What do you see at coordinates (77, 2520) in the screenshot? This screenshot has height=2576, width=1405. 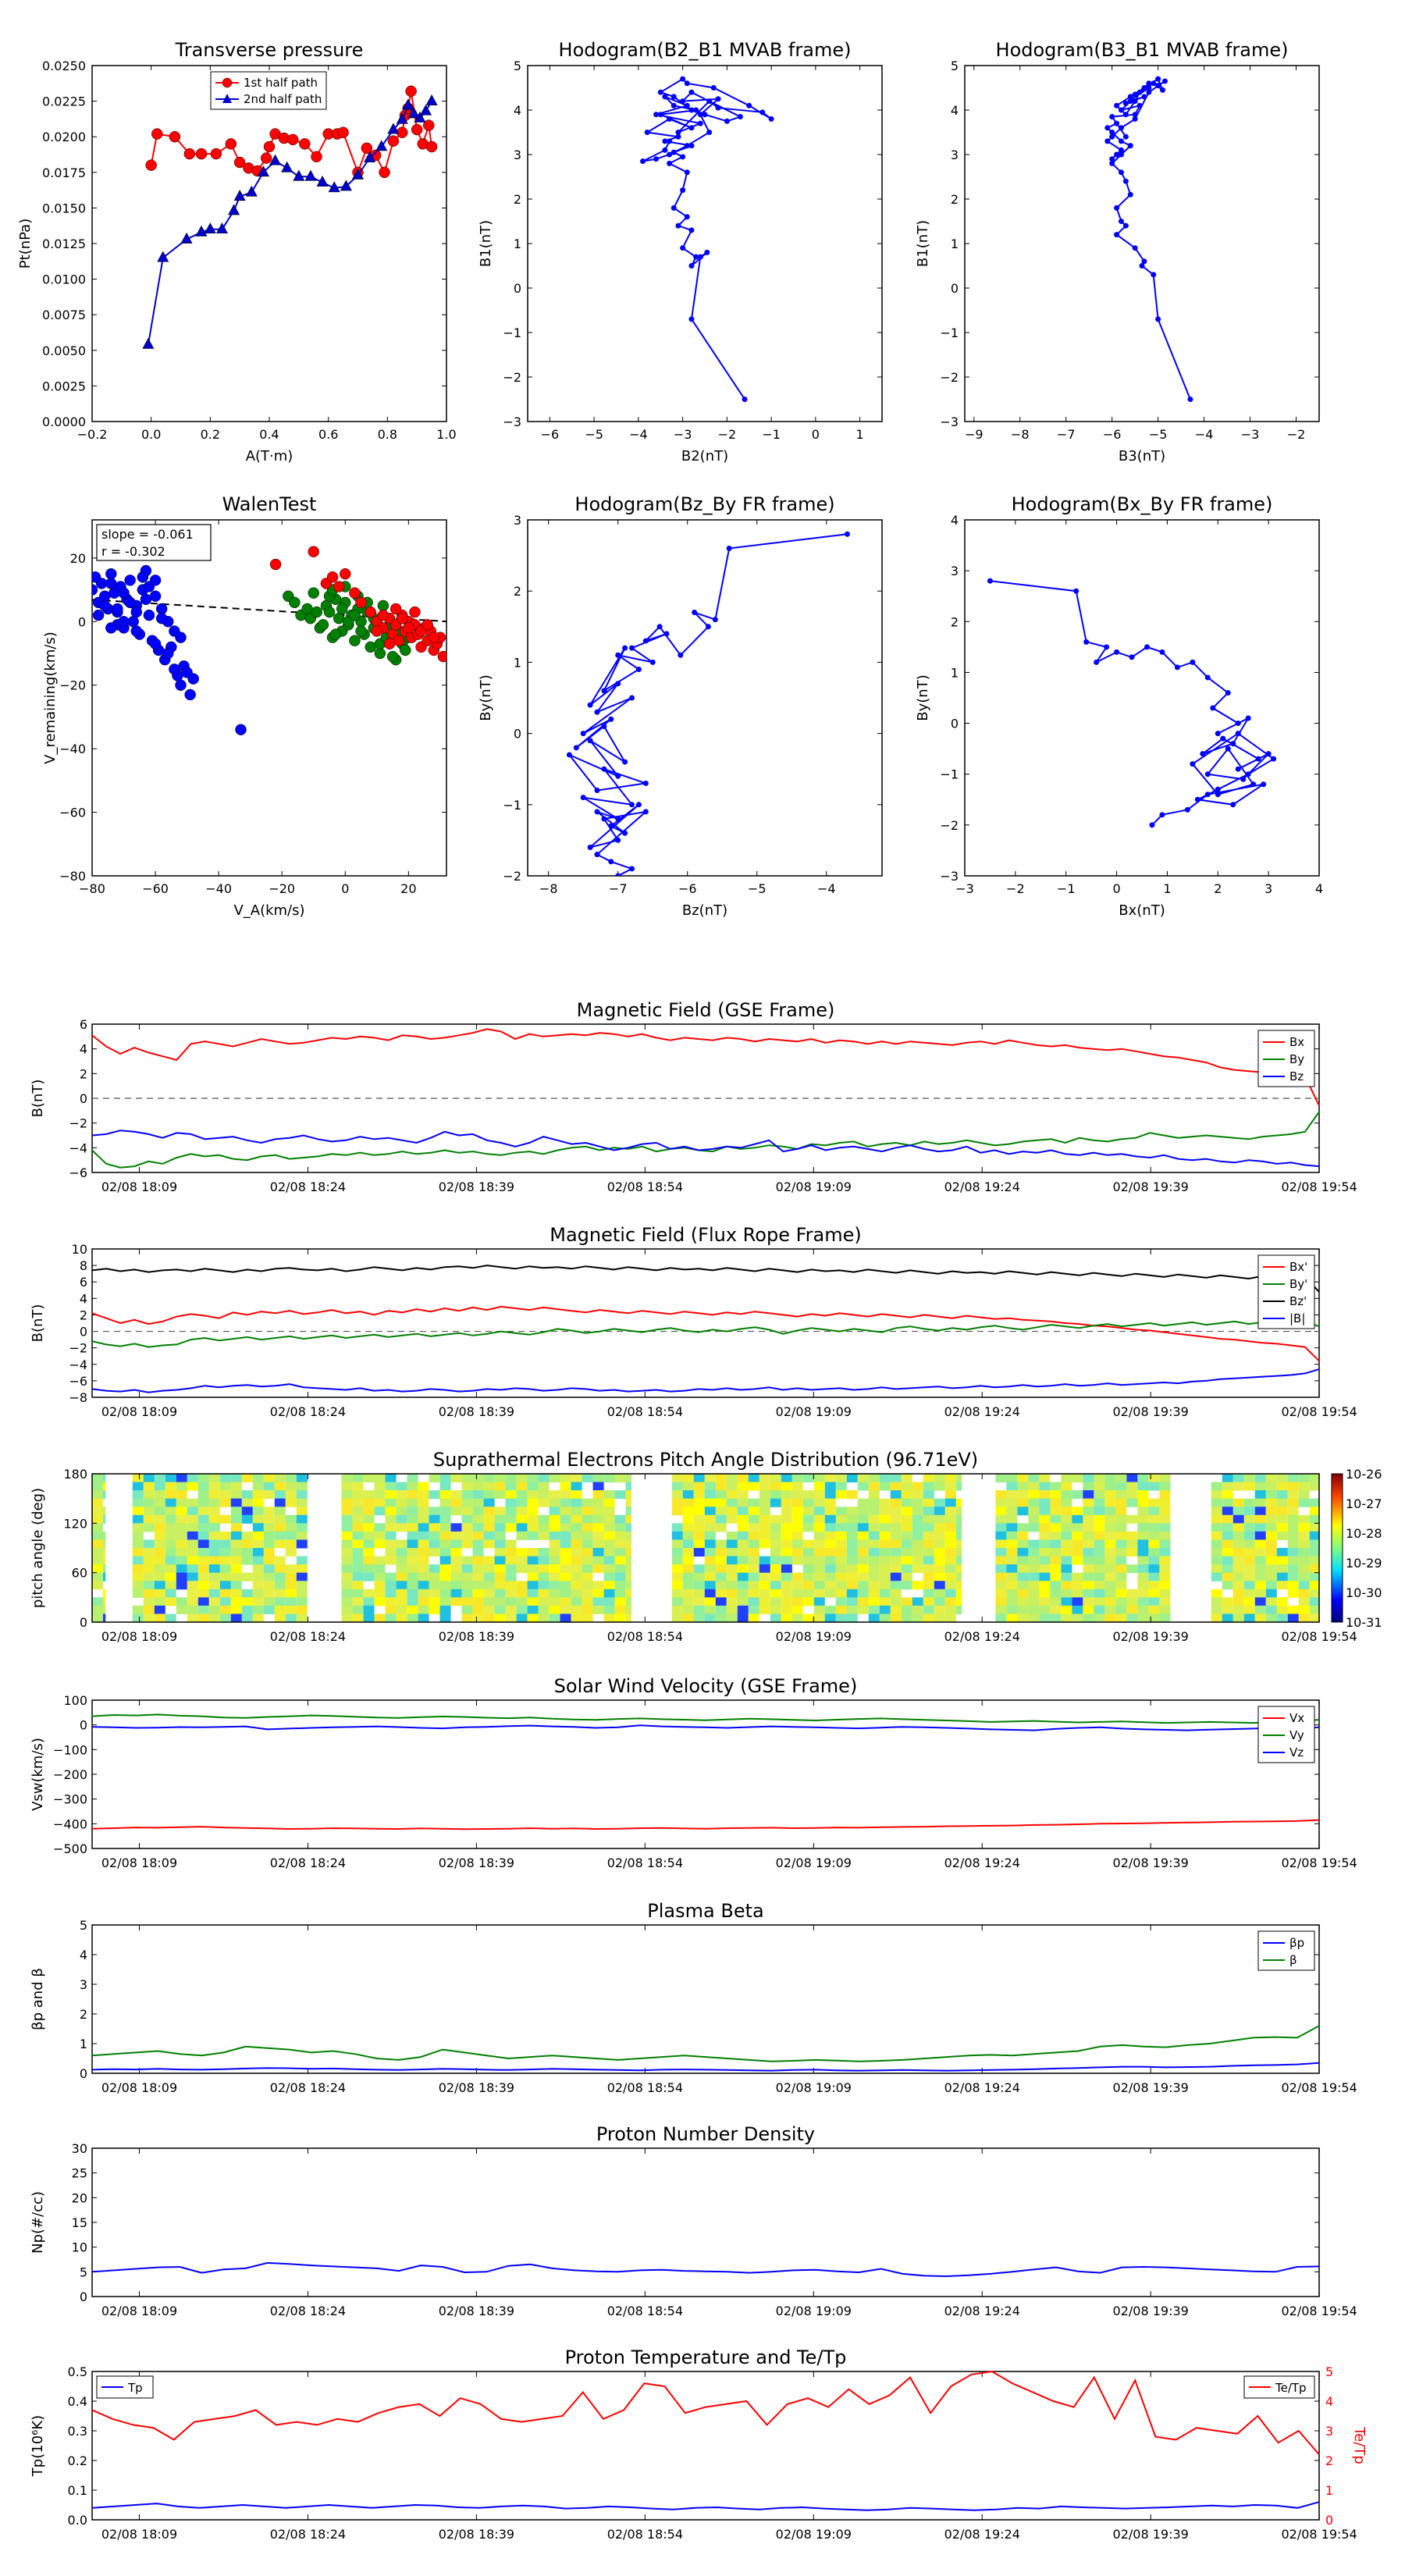 I see `ts6-ytick-label: 0.0` at bounding box center [77, 2520].